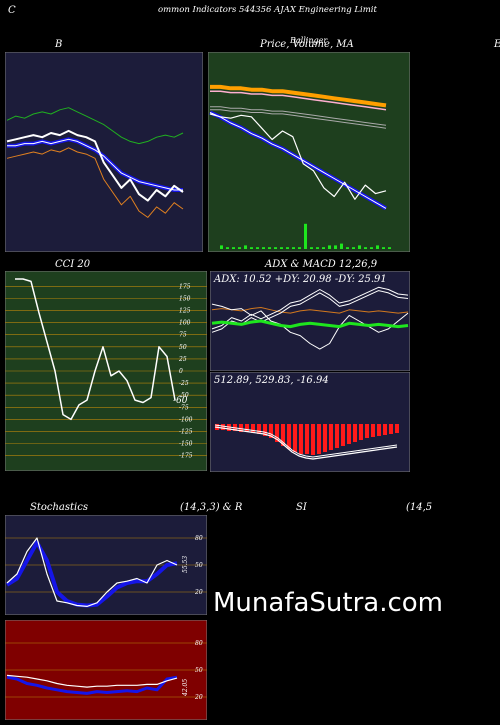 Image resolution: width=500 pixels, height=725 pixels. What do you see at coordinates (309, 40) in the screenshot?
I see `price-overlay-label: Ballinger` at bounding box center [309, 40].